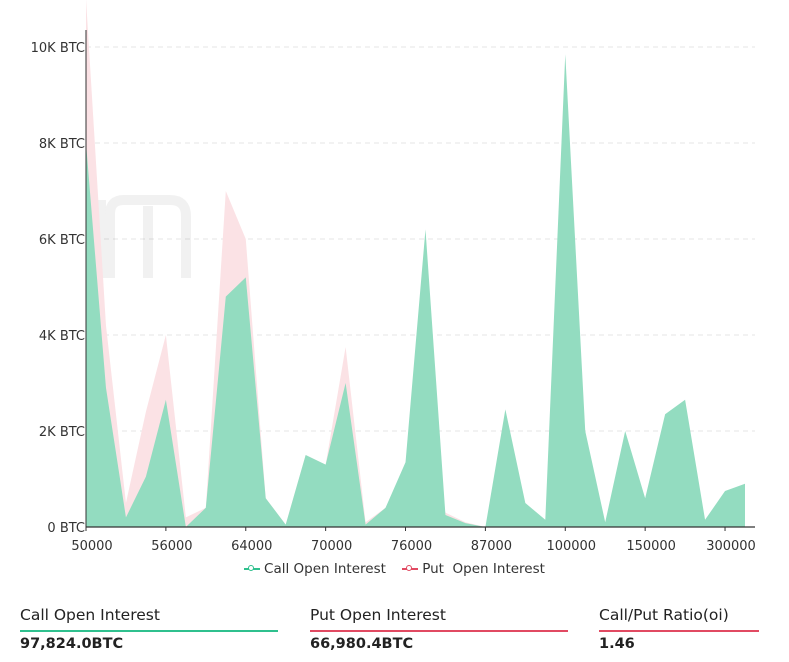  What do you see at coordinates (62, 432) in the screenshot?
I see `y-tick-label: 2K BTC` at bounding box center [62, 432].